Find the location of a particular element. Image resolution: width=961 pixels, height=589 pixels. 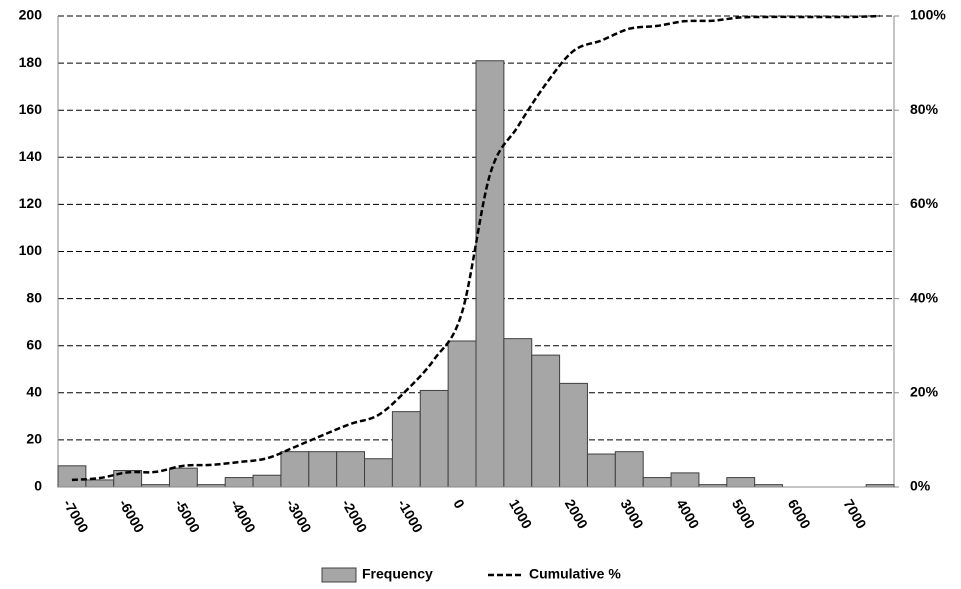

x-tick-label: -1000 is located at coordinates (411, 515).